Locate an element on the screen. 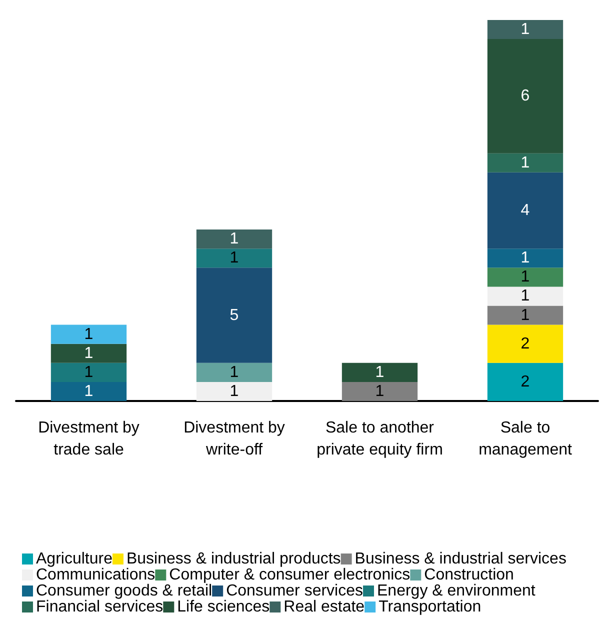 The height and width of the screenshot is (623, 614). x-tick-label: Divestment by trade sale is located at coordinates (89, 439).